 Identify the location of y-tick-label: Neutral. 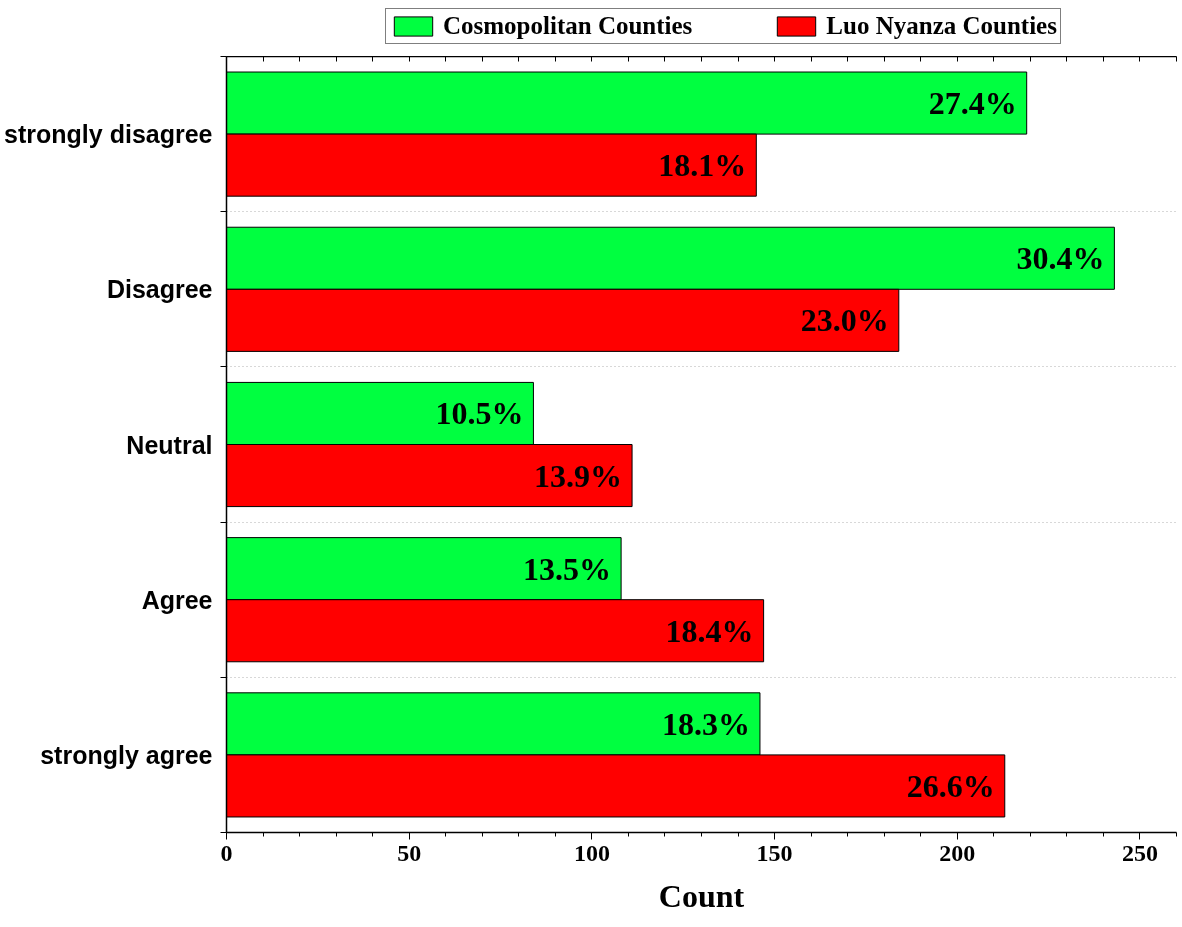
(169, 444).